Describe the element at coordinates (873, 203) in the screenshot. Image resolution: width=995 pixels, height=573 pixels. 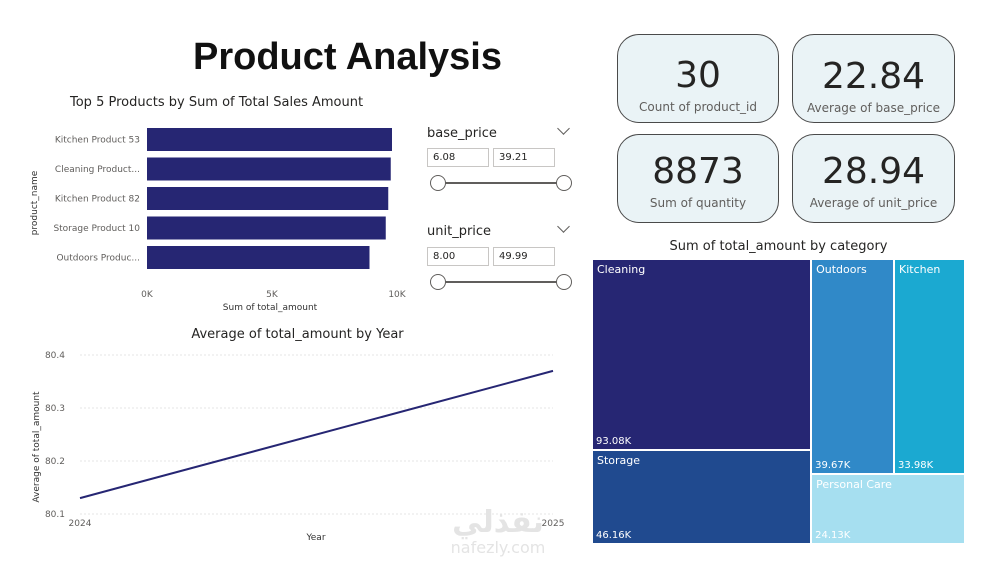
I see `kpi-label: Average of unit_price` at that location.